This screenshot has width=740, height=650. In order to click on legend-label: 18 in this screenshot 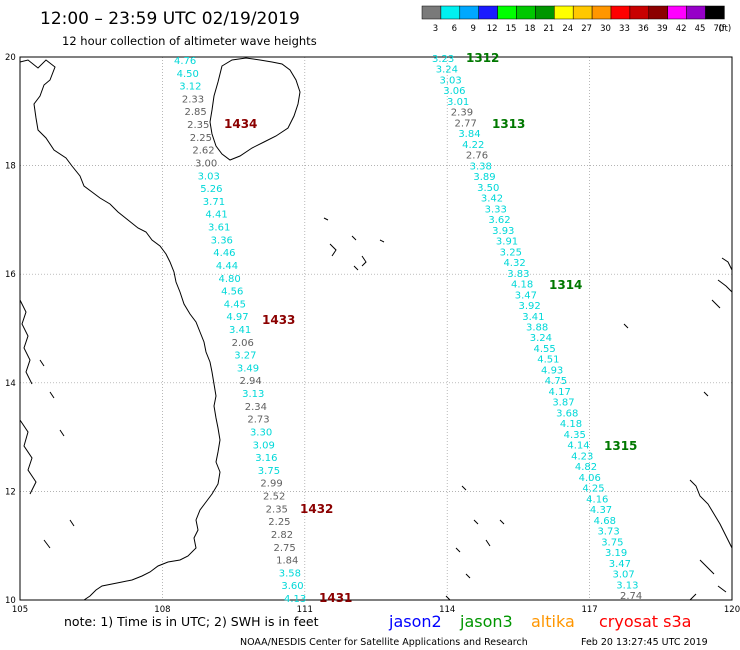, I will do `click(530, 29)`.